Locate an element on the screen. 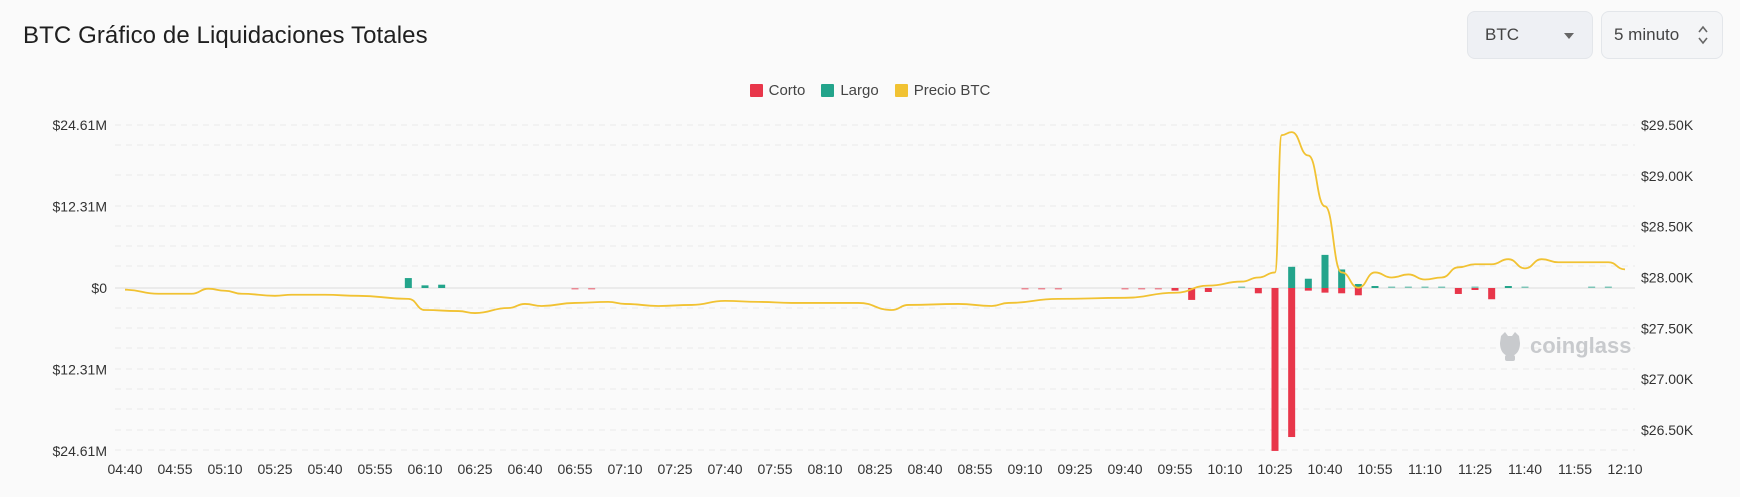  x-tick-label: 06:40 is located at coordinates (524, 469).